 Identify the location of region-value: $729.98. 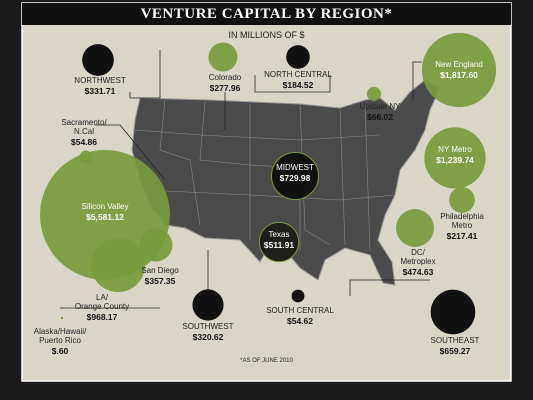
(295, 178).